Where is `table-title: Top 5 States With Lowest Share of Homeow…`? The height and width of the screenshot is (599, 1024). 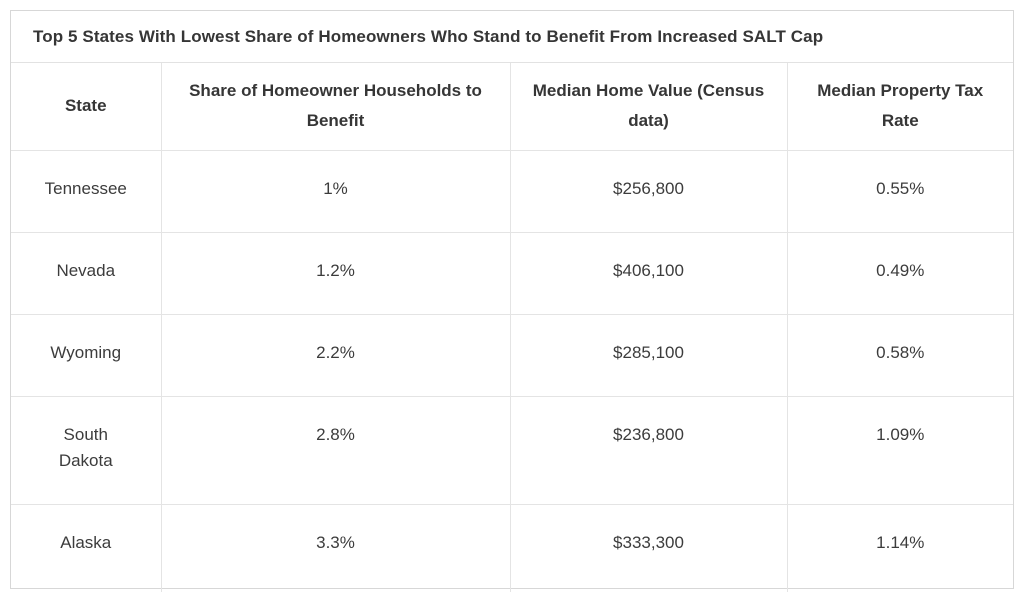
table-title: Top 5 States With Lowest Share of Homeow… is located at coordinates (512, 37).